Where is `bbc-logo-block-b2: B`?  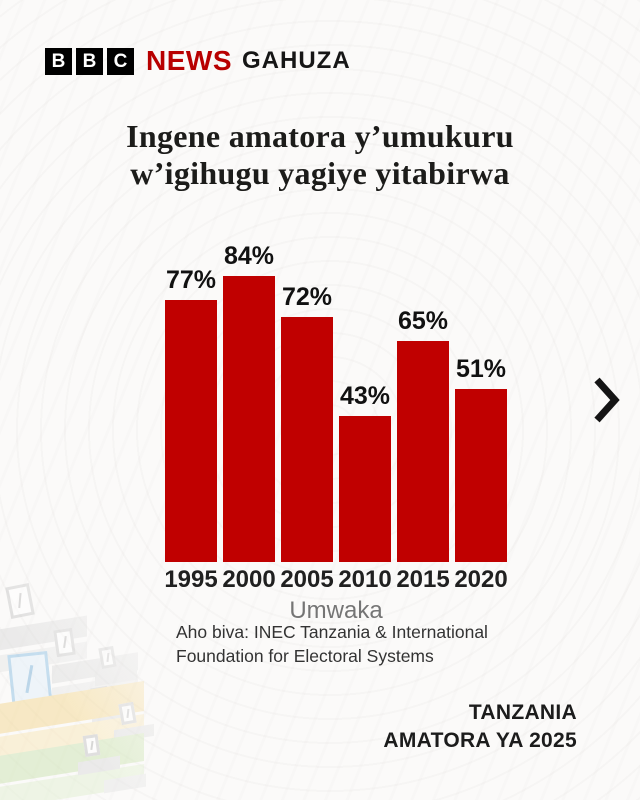 bbc-logo-block-b2: B is located at coordinates (89, 61).